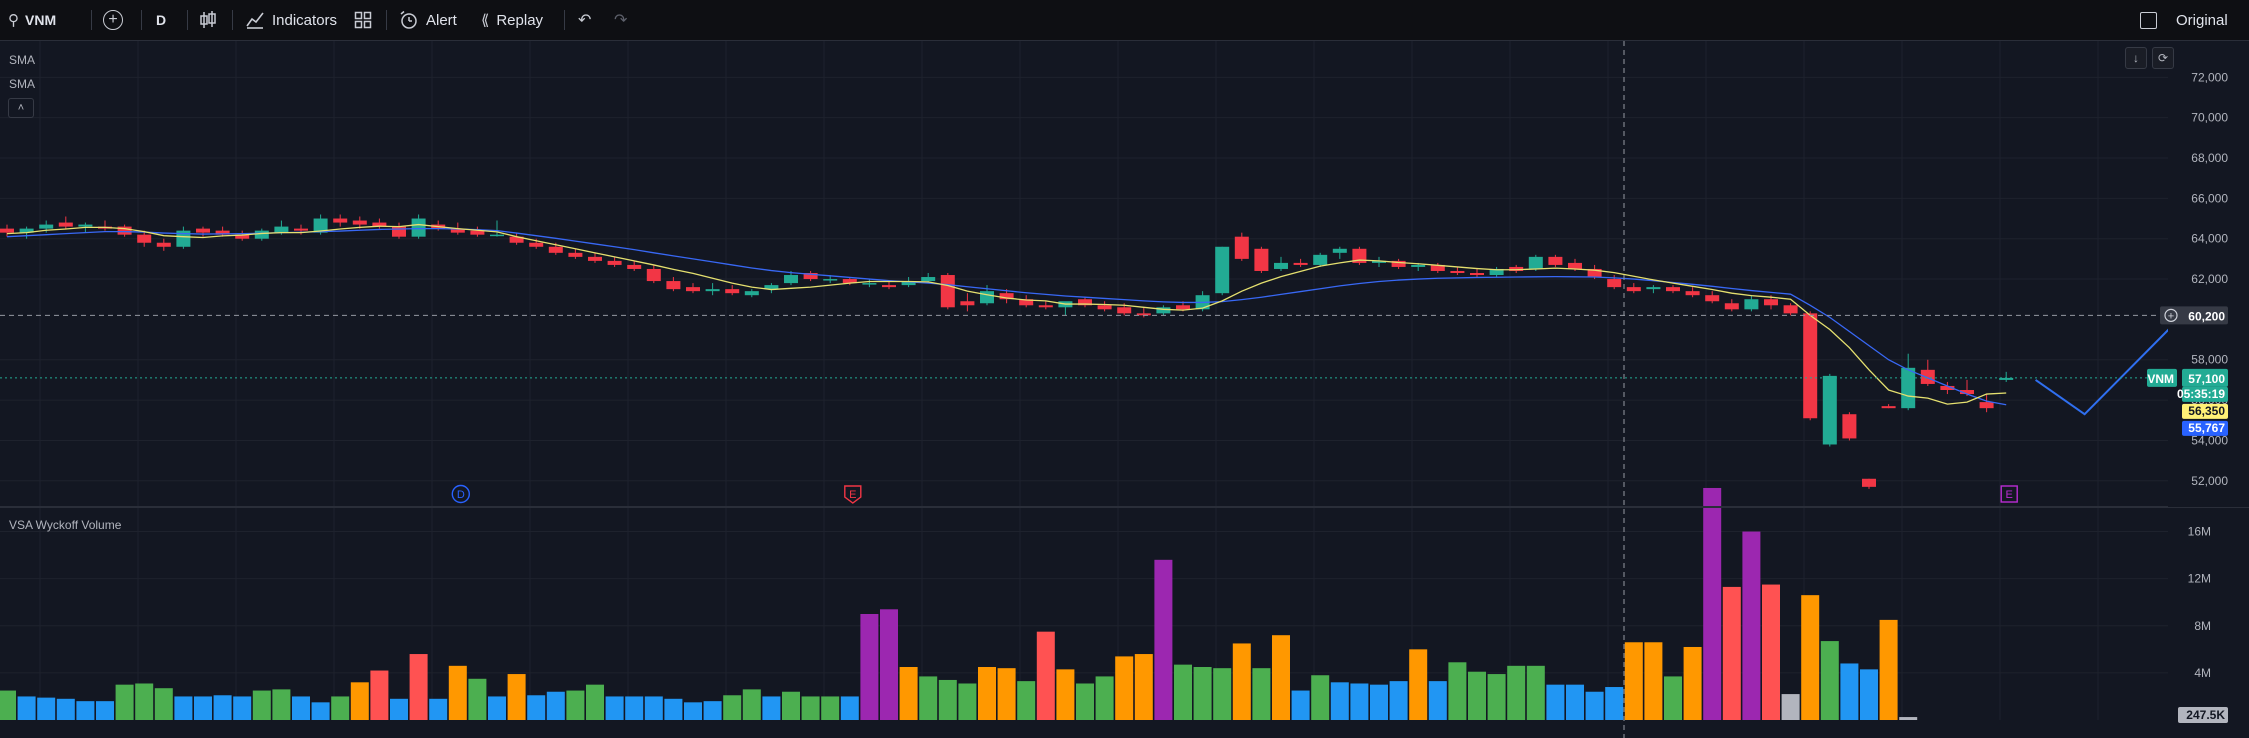 The width and height of the screenshot is (2249, 738). Describe the element at coordinates (584, 20) in the screenshot. I see `undo-button: ↶` at that location.